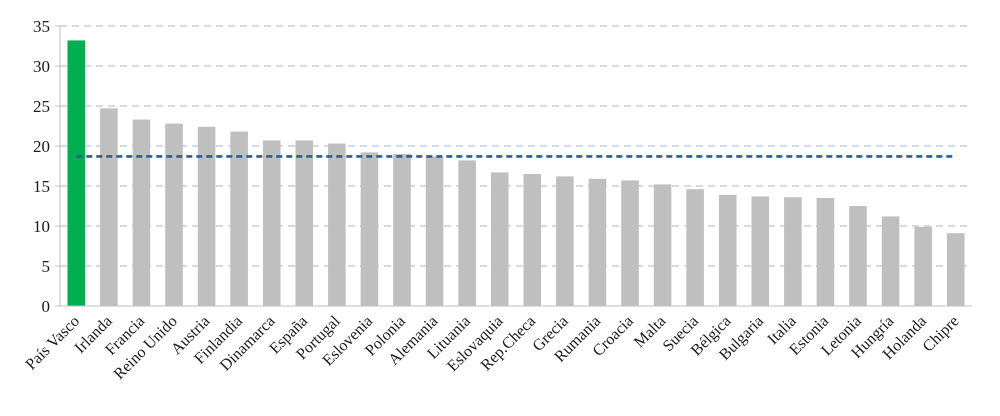 The image size is (1000, 416). I want to click on y-tick-label: 10, so click(41, 226).